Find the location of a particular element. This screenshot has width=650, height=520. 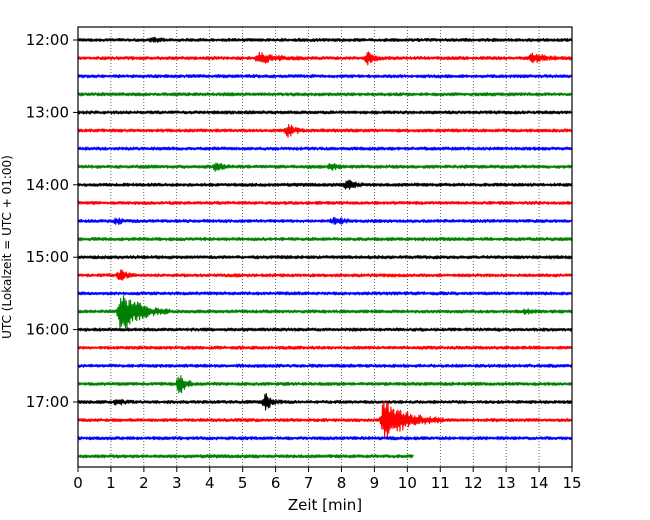

y-tick-label-13:00: 13:00 is located at coordinates (47, 112).